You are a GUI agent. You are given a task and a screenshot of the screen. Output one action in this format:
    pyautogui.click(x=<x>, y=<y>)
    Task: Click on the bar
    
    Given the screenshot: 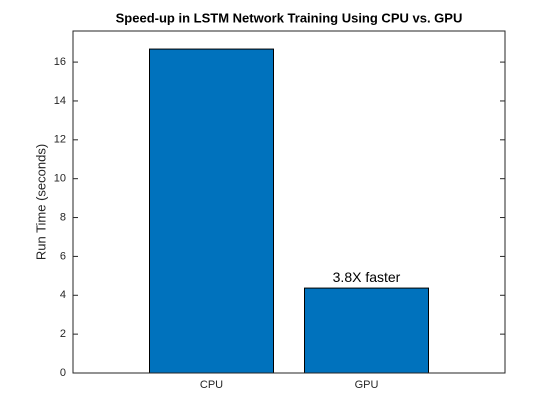 What is the action you would take?
    pyautogui.click(x=366, y=330)
    